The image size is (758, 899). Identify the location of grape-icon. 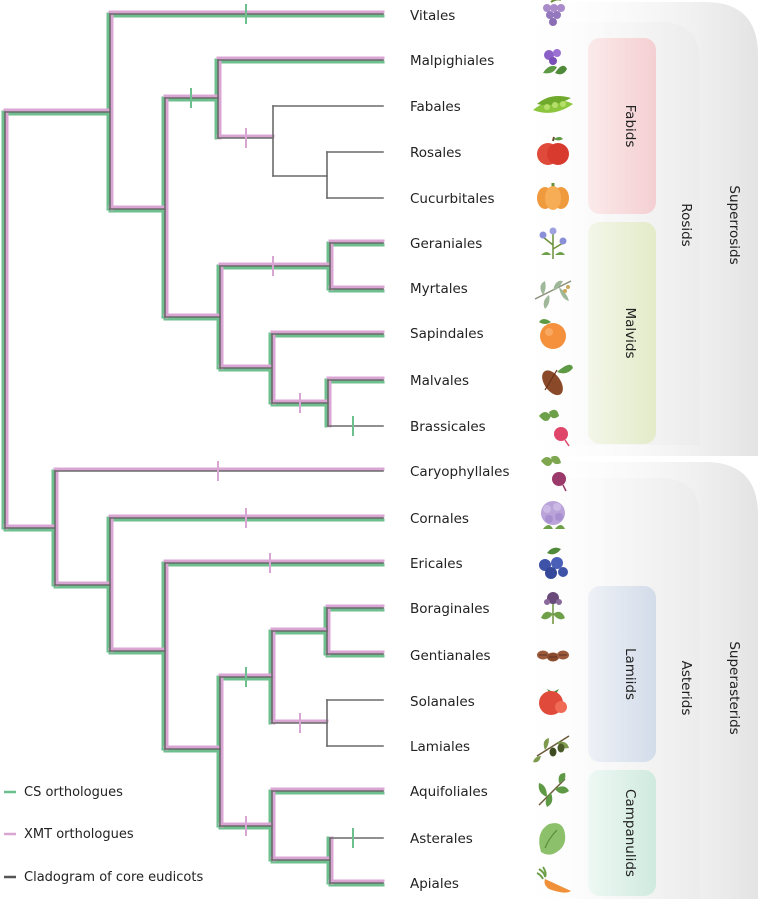
(554, 13).